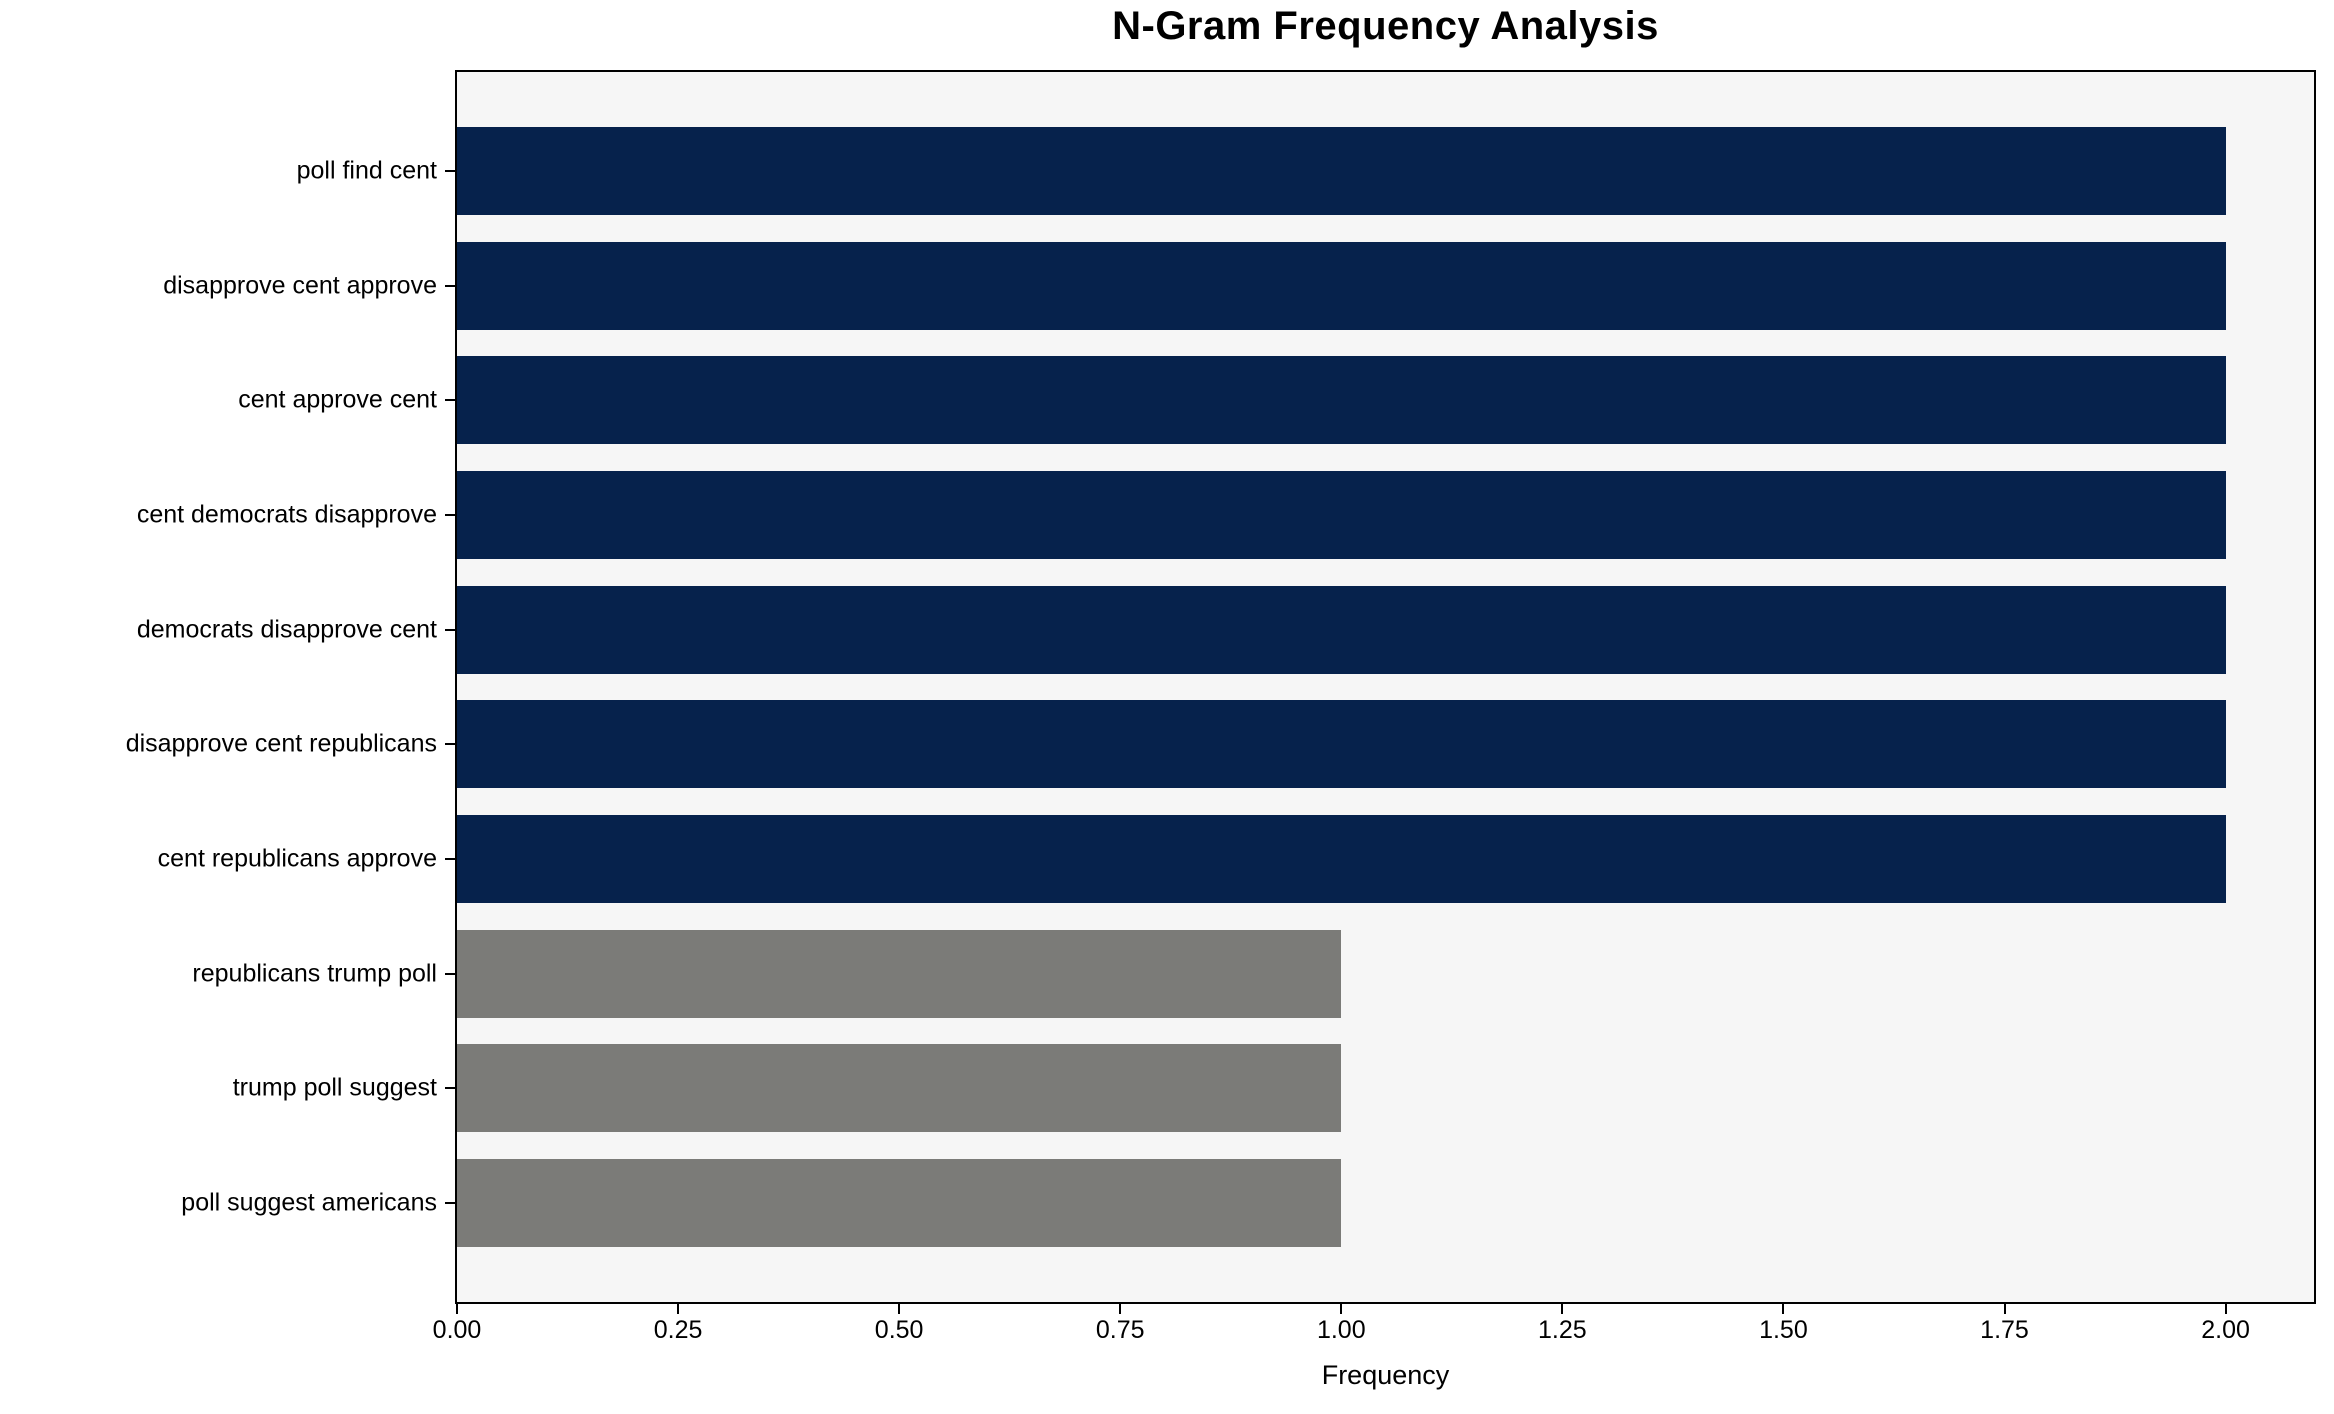 The height and width of the screenshot is (1414, 2334). What do you see at coordinates (1120, 1330) in the screenshot?
I see `x-tick-label: 0.75` at bounding box center [1120, 1330].